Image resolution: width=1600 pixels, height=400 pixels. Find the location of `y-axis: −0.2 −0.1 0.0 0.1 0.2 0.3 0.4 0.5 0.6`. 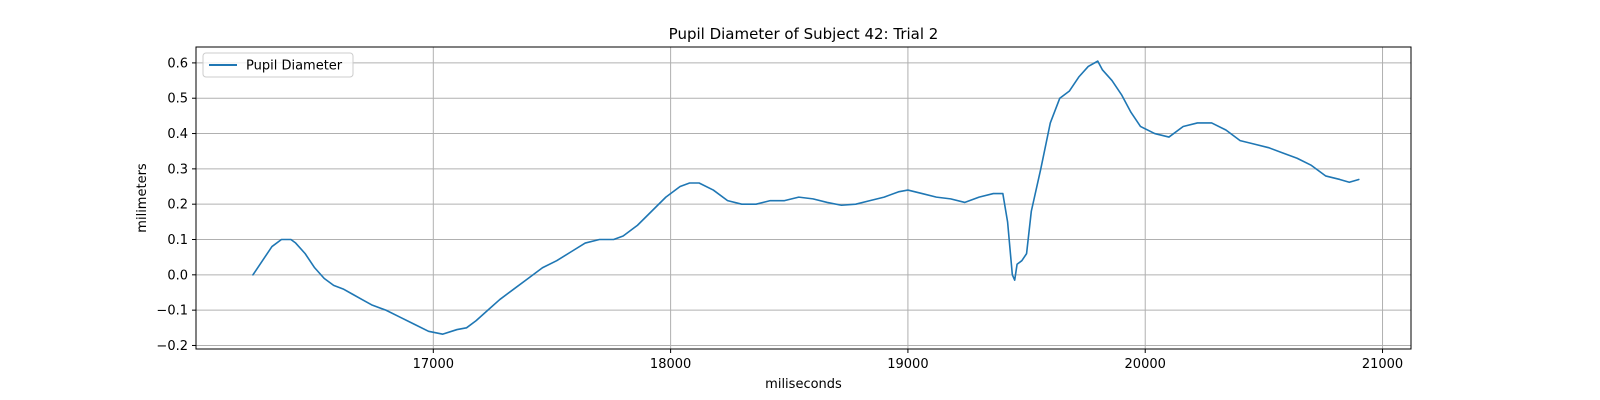

y-axis: −0.2 −0.1 0.0 0.1 0.2 0.3 0.4 0.5 0.6 is located at coordinates (176, 205).